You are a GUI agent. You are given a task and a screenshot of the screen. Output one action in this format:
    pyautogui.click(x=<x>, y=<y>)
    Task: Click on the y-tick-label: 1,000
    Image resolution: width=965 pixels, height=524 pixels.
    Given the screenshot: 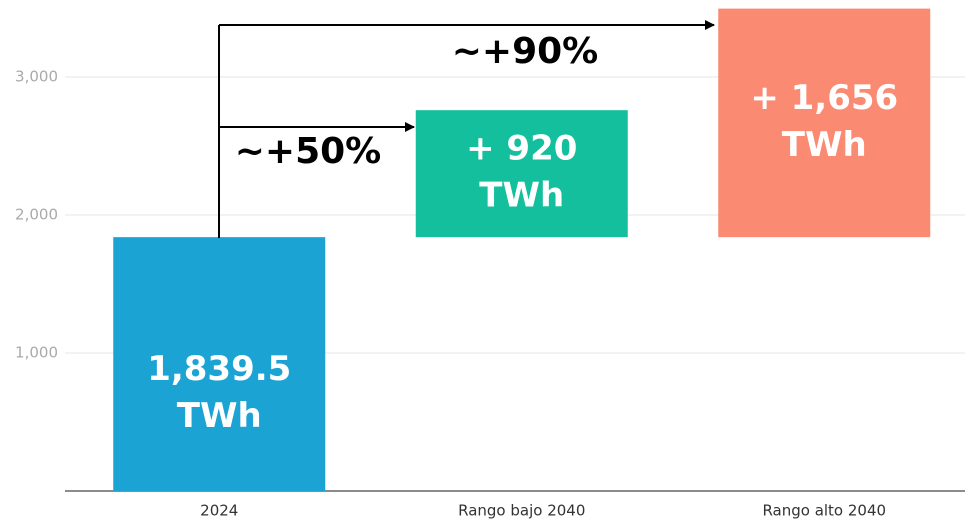 What is the action you would take?
    pyautogui.click(x=36, y=353)
    